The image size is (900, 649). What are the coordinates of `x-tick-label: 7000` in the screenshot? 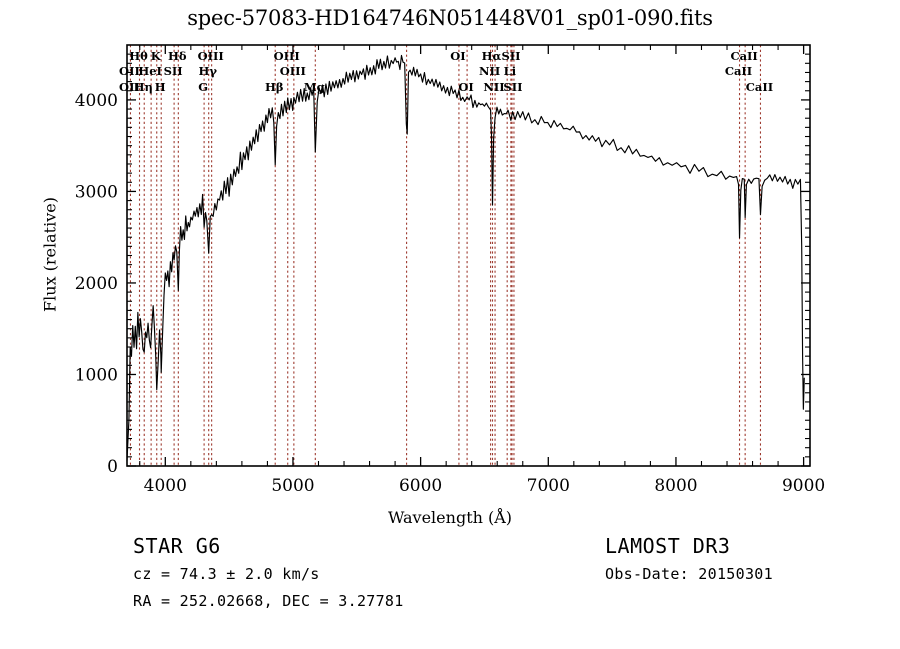 It's located at (548, 486).